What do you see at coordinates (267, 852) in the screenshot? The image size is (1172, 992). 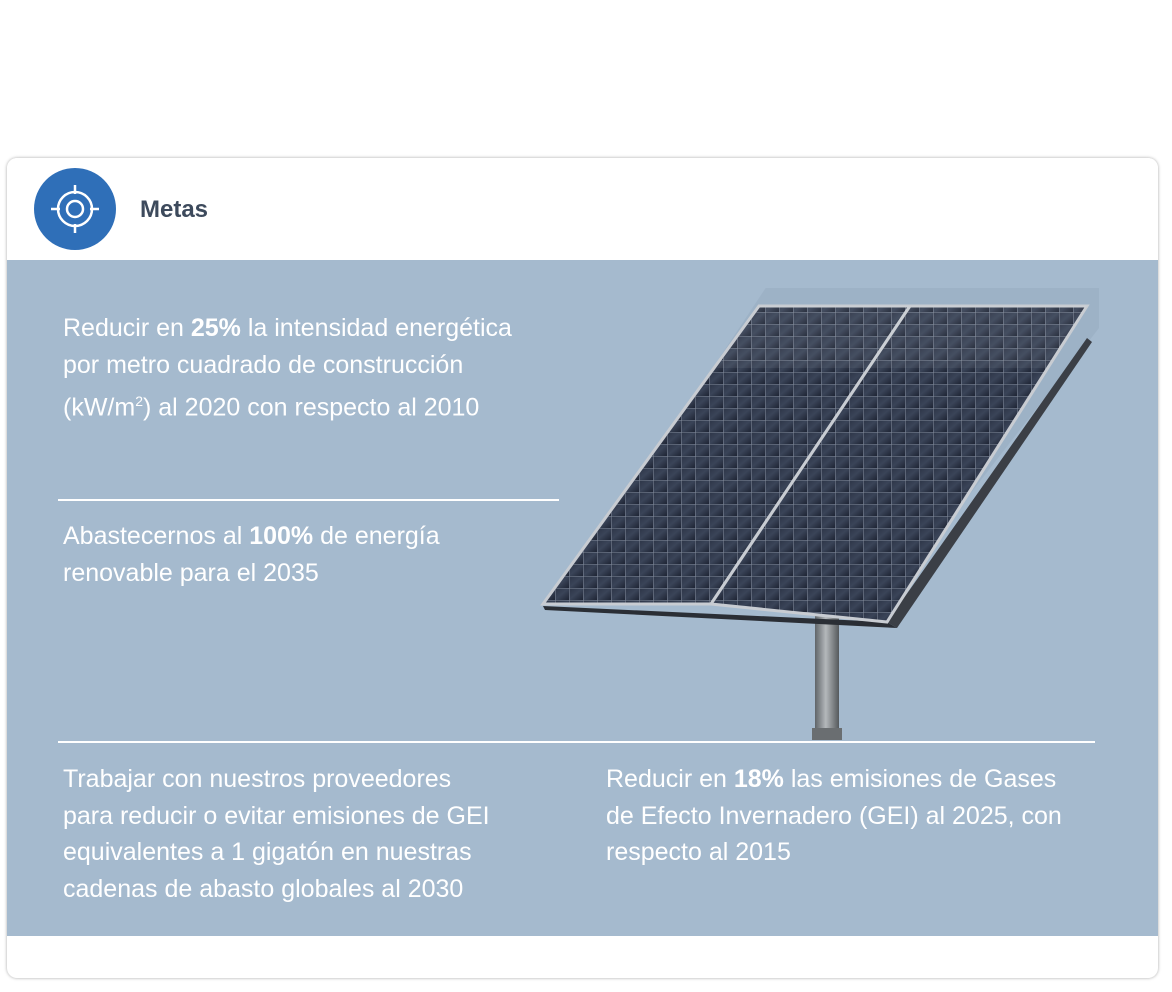 I see `goal-line: equivalentes a 1 gigatón en nuestras` at bounding box center [267, 852].